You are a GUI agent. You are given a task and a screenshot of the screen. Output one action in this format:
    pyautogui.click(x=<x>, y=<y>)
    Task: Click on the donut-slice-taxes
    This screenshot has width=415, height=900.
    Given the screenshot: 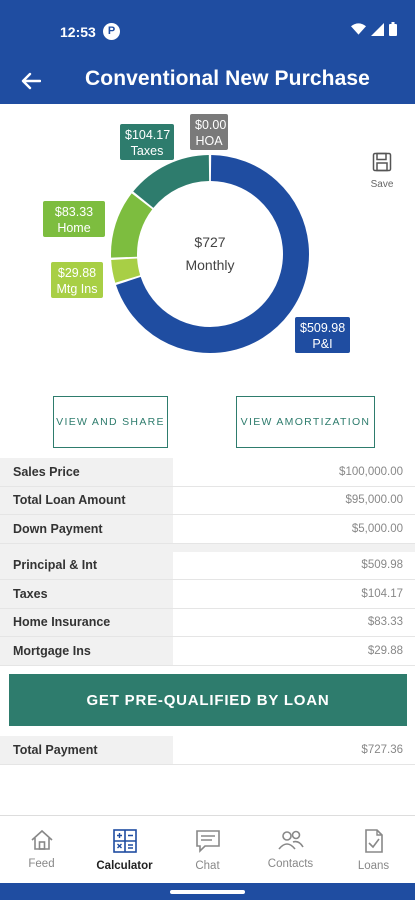 What is the action you would take?
    pyautogui.click(x=171, y=182)
    